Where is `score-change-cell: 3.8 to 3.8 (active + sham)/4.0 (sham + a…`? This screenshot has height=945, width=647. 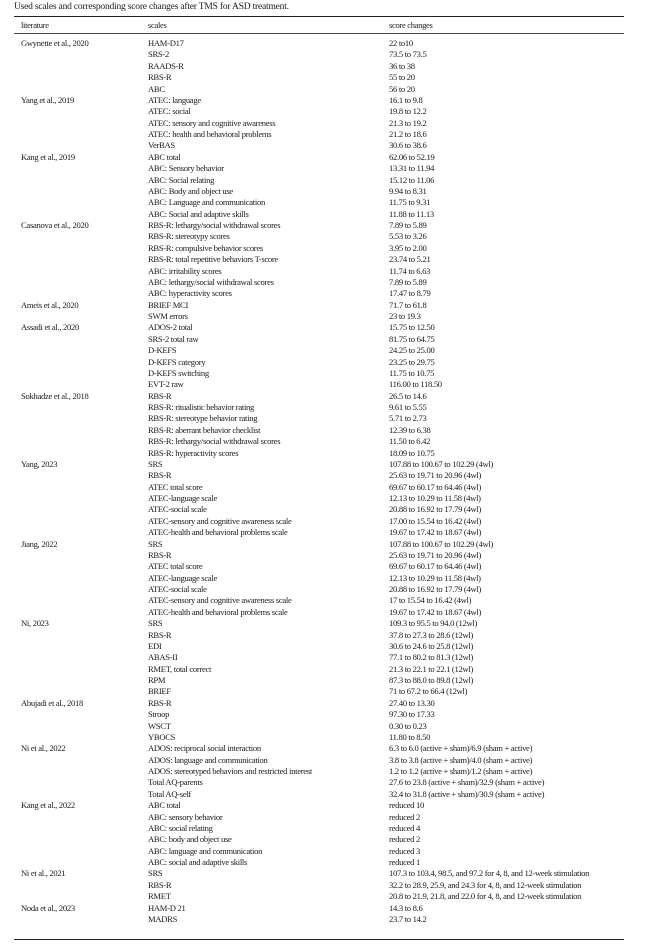
score-change-cell: 3.8 to 3.8 (active + sham)/4.0 (sham + a… is located at coordinates (461, 759).